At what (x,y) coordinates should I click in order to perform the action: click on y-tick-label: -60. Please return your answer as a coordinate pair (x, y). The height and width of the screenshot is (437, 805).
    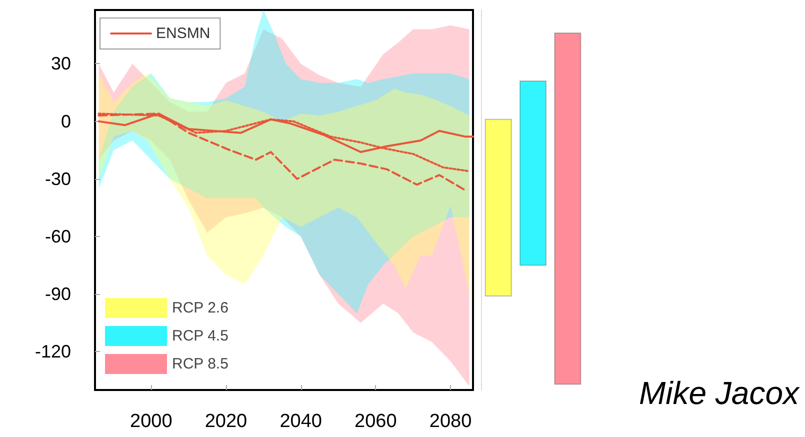
    Looking at the image, I should click on (57, 236).